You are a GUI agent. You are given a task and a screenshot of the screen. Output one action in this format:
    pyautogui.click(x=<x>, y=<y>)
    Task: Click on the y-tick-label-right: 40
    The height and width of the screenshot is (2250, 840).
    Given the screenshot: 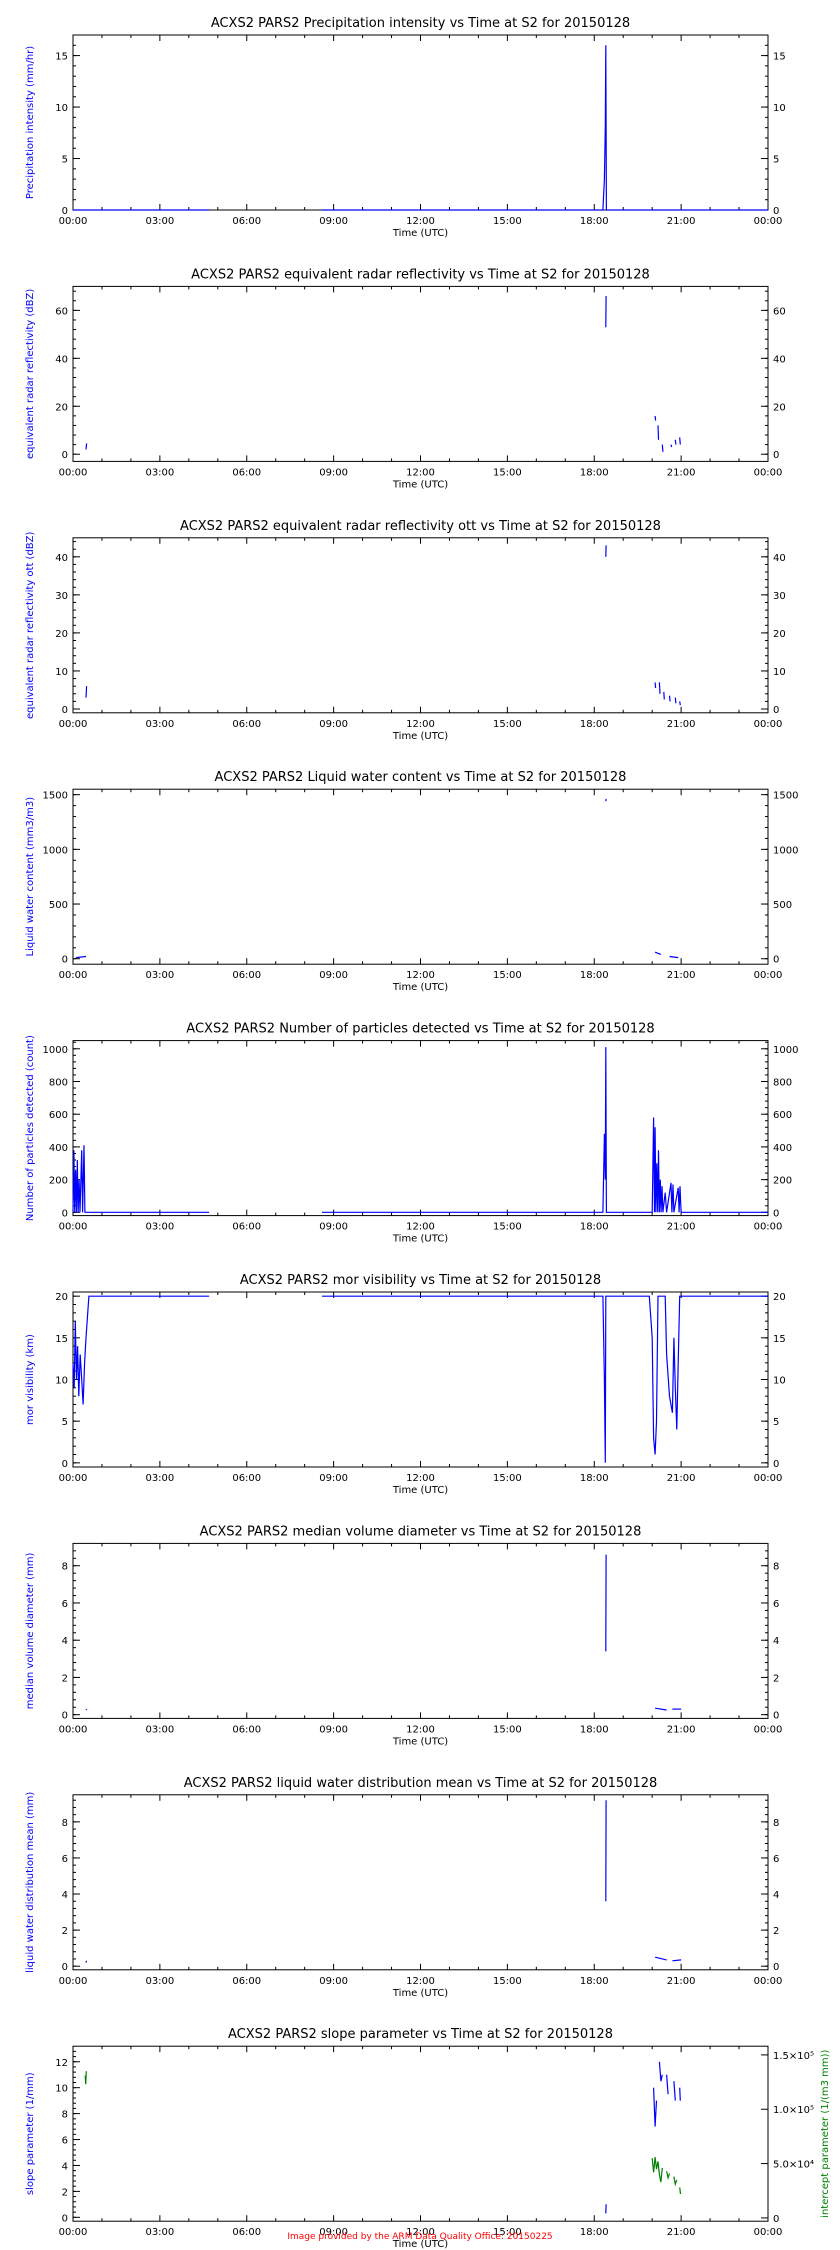 What is the action you would take?
    pyautogui.click(x=779, y=558)
    